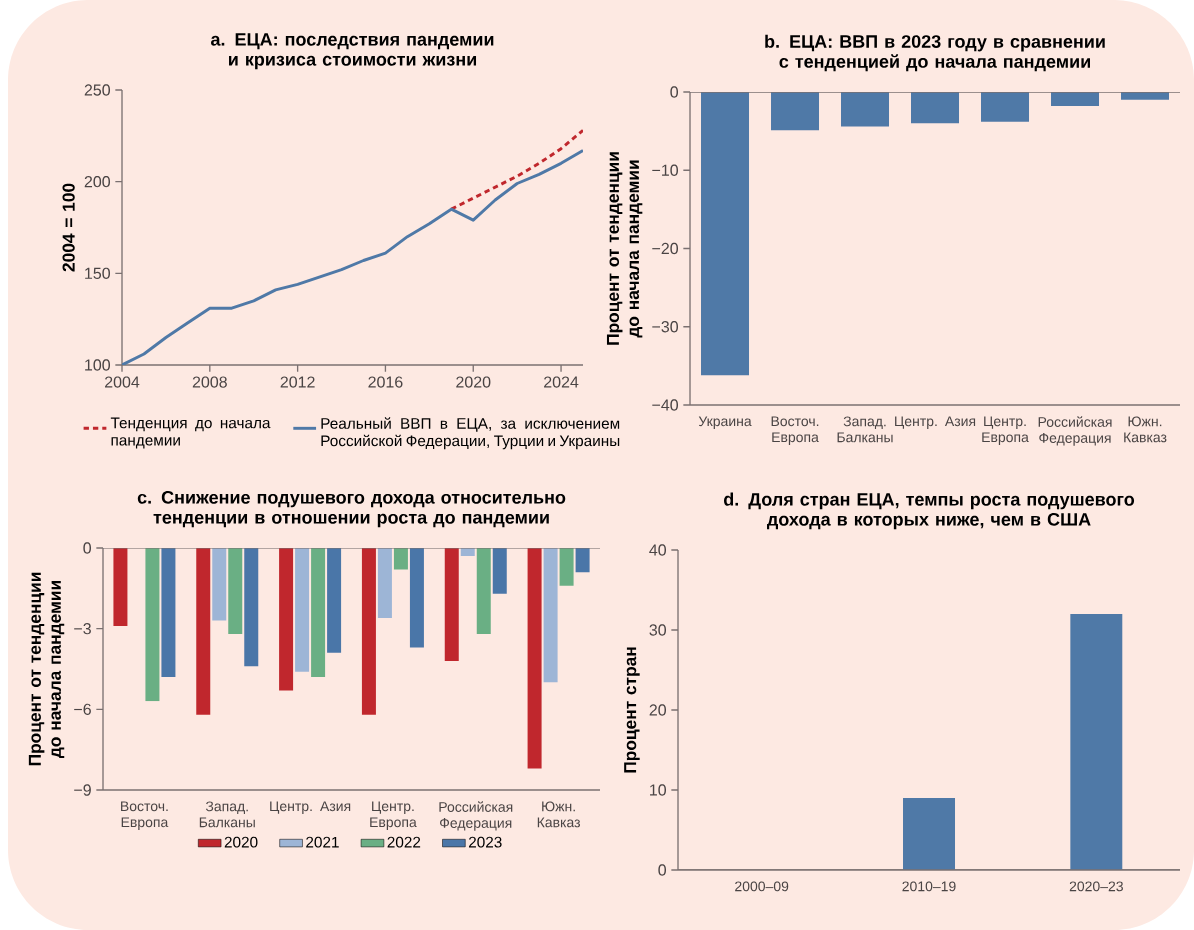  I want to click on x-tick-label: 2020, so click(473, 382).